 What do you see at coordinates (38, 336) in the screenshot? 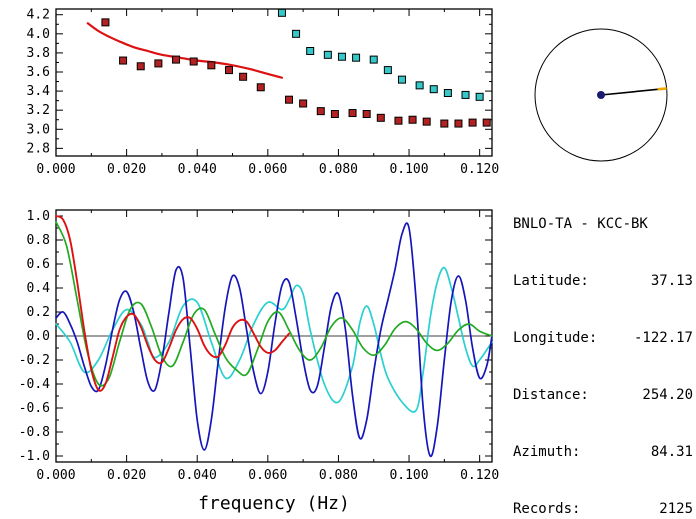
I see `svg-text: 0.0` at bounding box center [38, 336].